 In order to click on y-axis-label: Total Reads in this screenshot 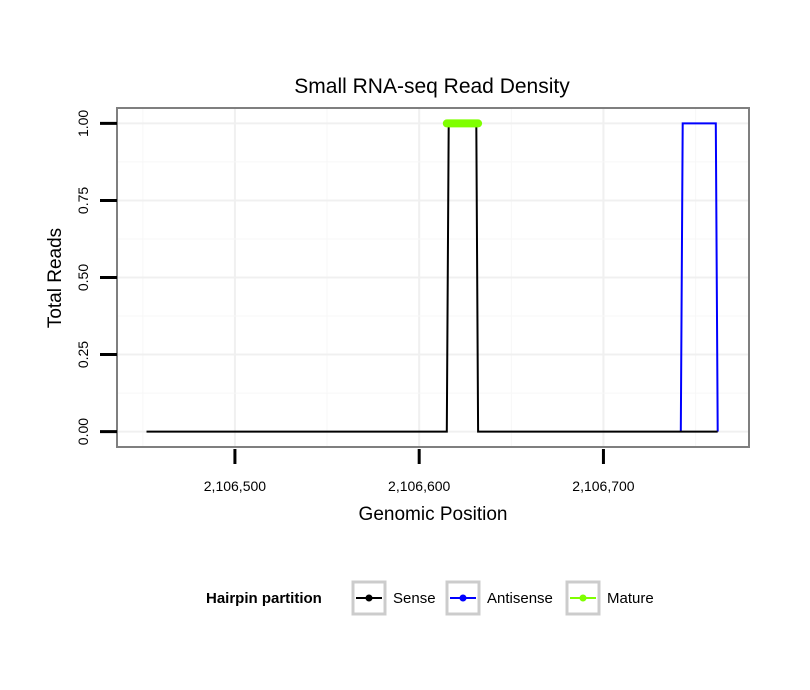, I will do `click(55, 278)`.